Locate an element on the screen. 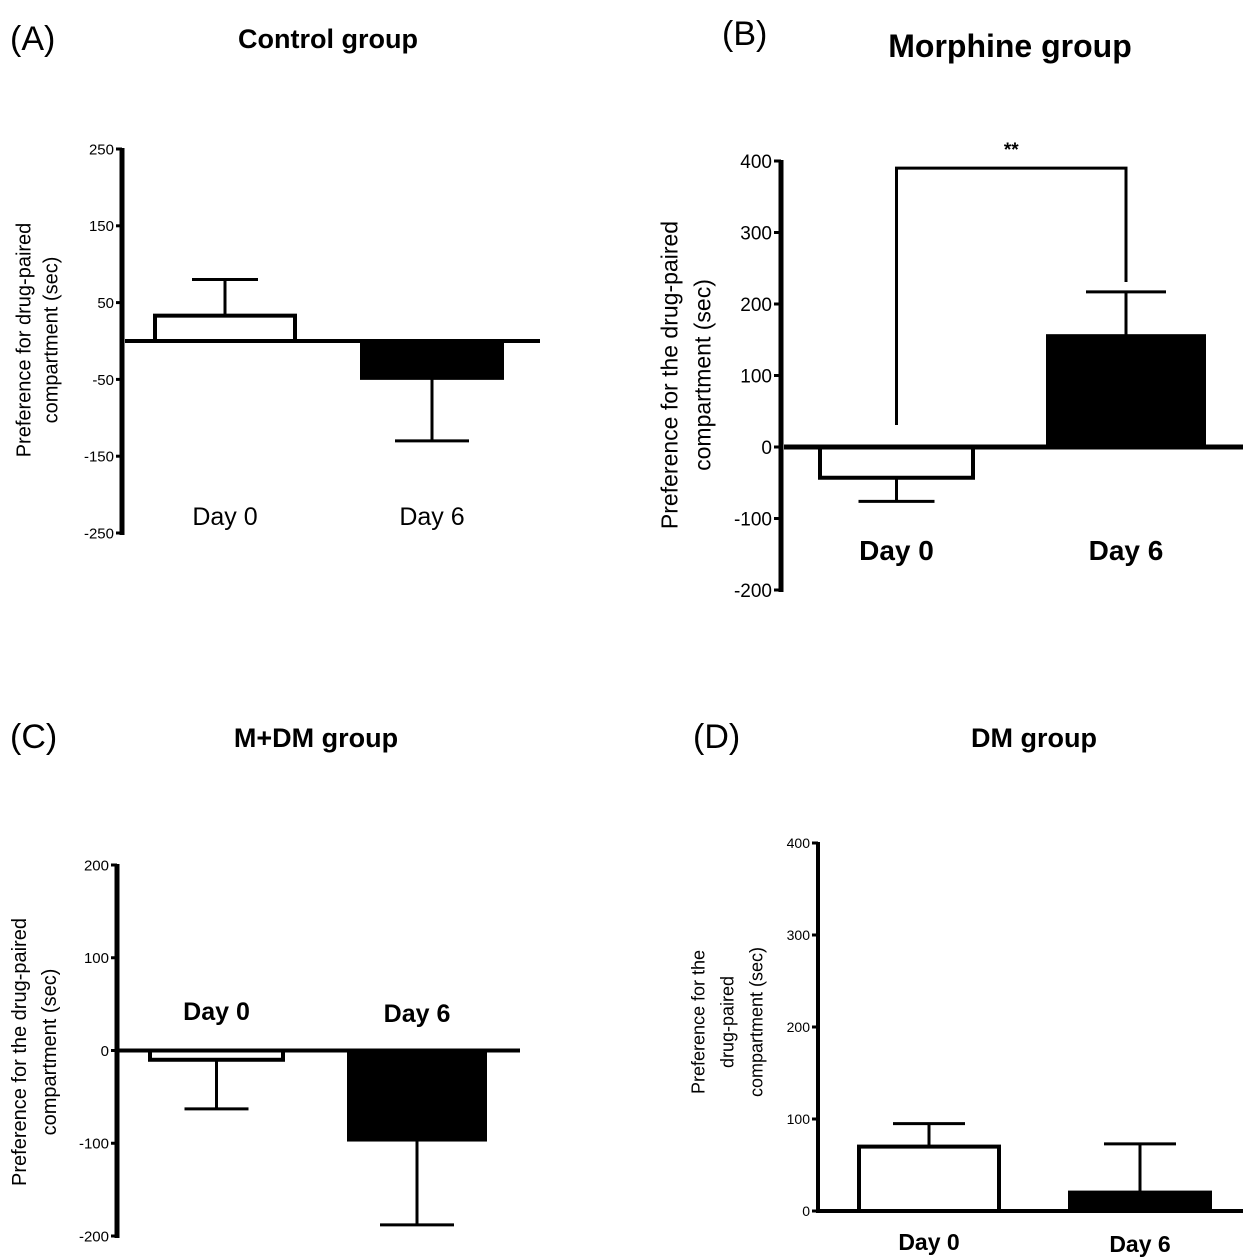 The height and width of the screenshot is (1257, 1243). y-axis-label-line: Preference for drug-paired is located at coordinates (25, 340).